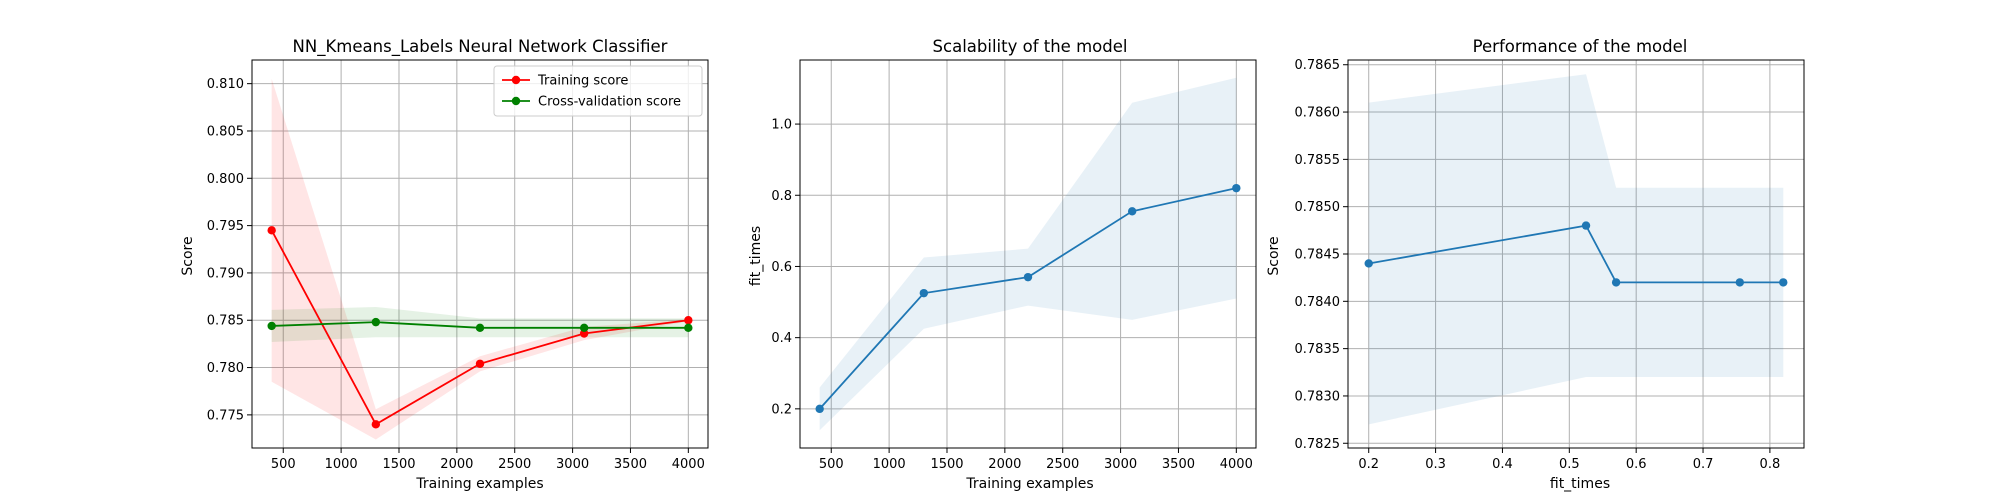  What do you see at coordinates (1703, 464) in the screenshot?
I see `x-tick-label: 0.7` at bounding box center [1703, 464].